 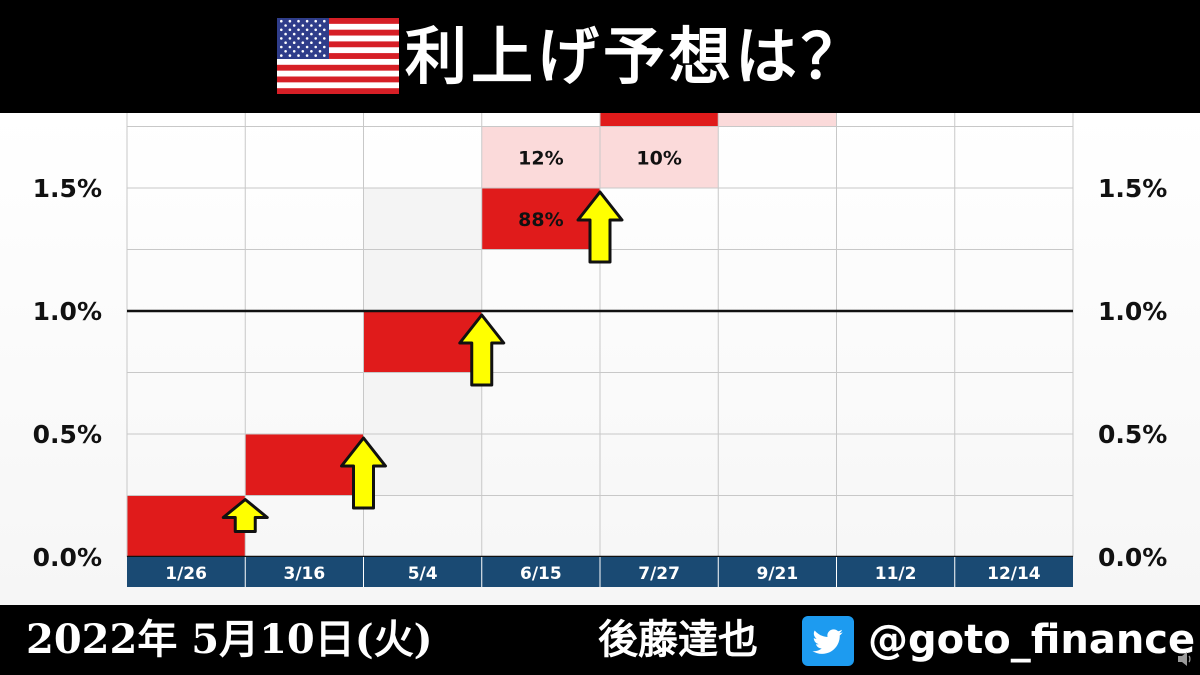 What do you see at coordinates (778, 574) in the screenshot?
I see `x-tick-label: 9/21` at bounding box center [778, 574].